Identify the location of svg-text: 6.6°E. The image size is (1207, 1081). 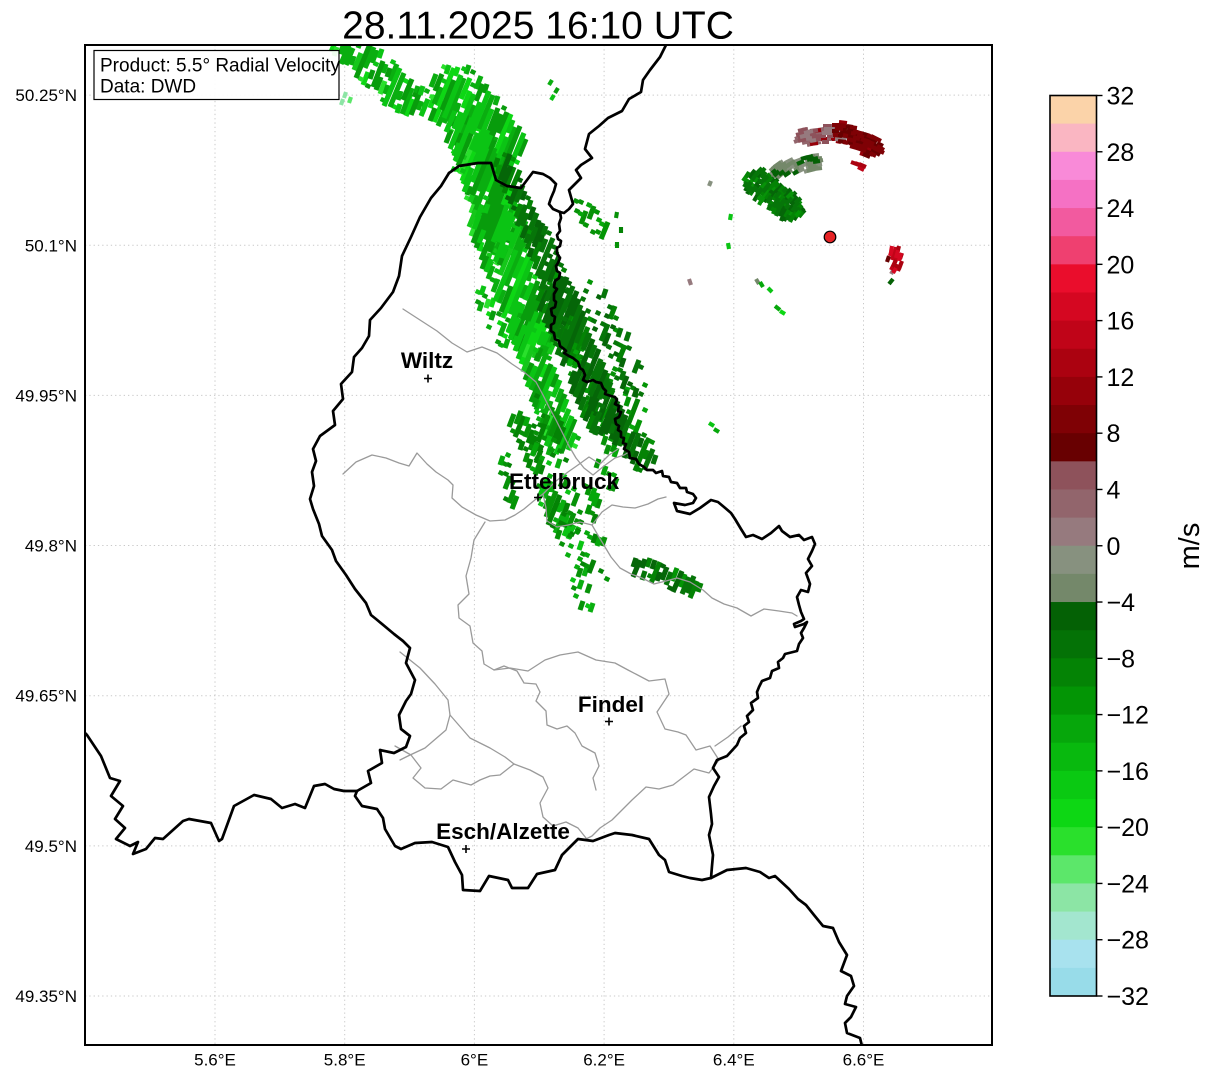
(864, 1060).